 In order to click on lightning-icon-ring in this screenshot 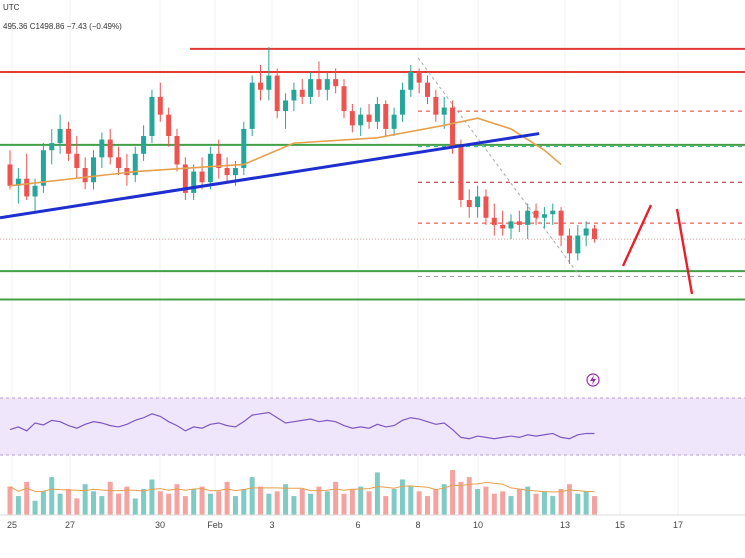, I will do `click(593, 380)`.